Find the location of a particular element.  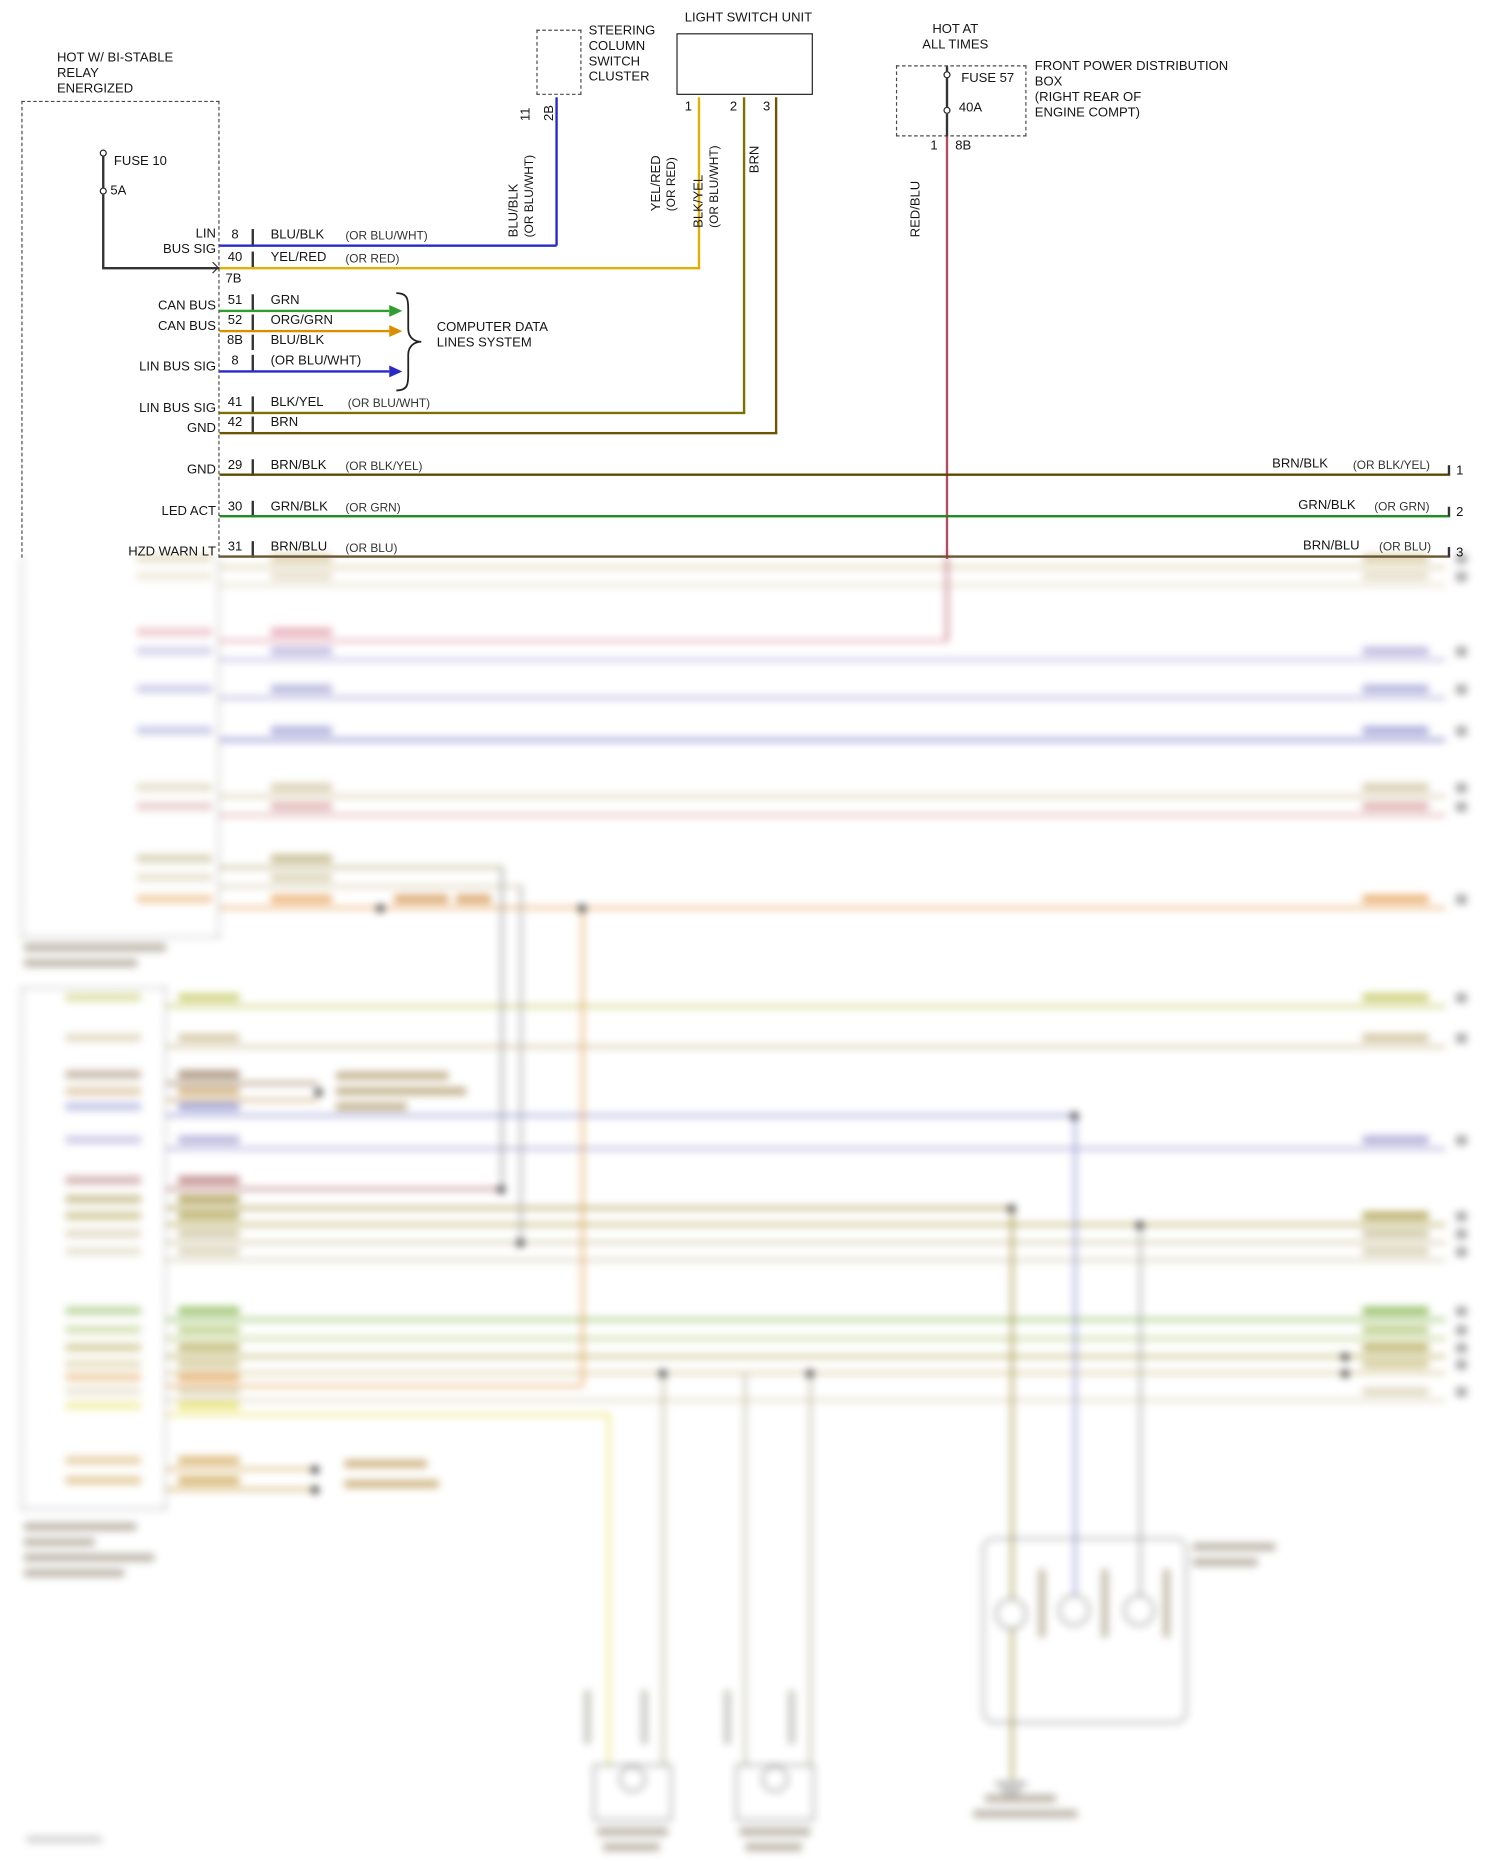

wire-label-red-blu: RED/BLU is located at coordinates (916, 209).